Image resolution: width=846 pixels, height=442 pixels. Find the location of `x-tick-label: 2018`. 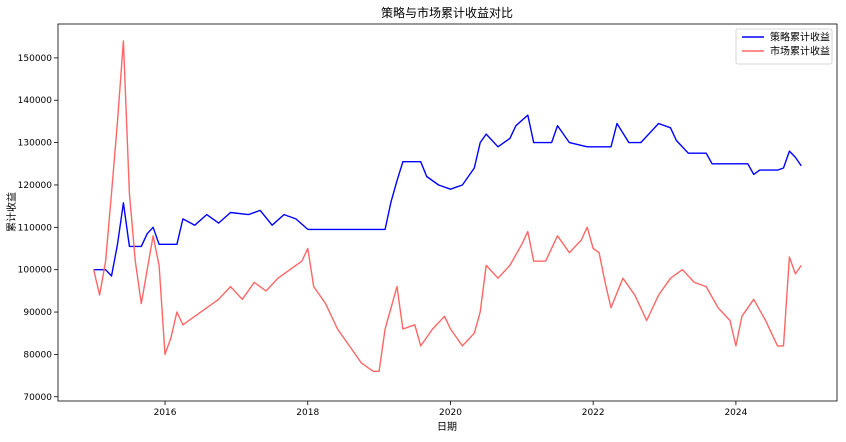

x-tick-label: 2018 is located at coordinates (307, 413).